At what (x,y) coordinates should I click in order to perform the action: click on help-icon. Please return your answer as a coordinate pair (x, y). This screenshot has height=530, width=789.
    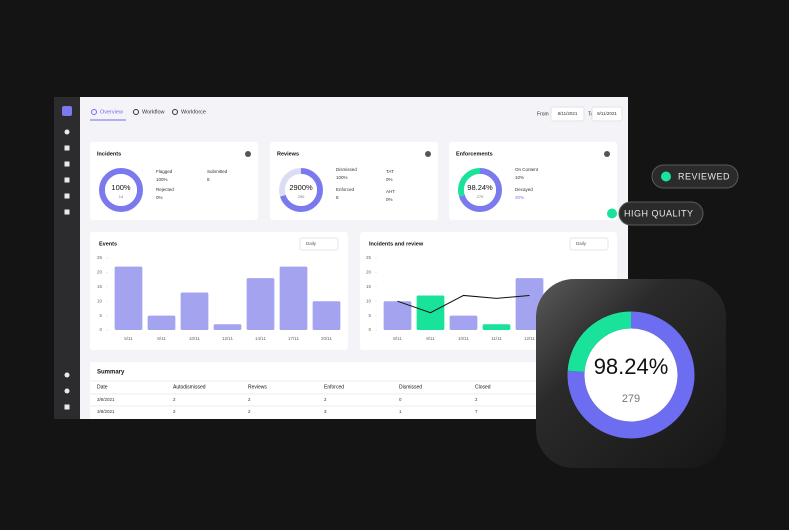
    Looking at the image, I should click on (67, 391).